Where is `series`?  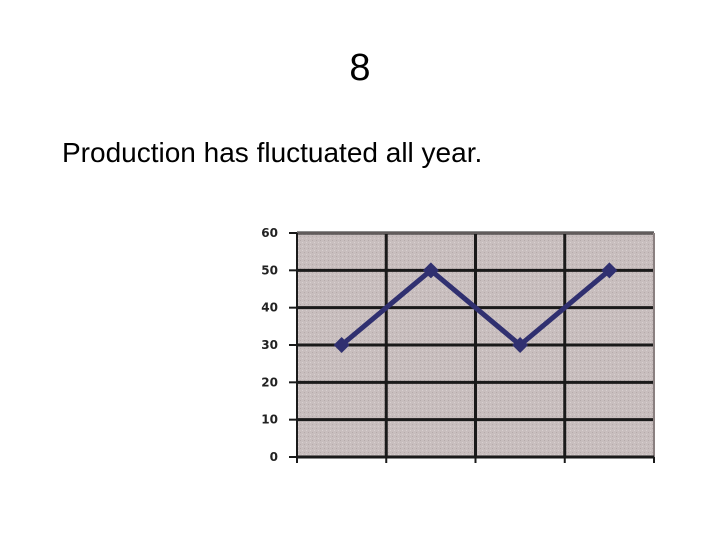
series is located at coordinates (475, 307).